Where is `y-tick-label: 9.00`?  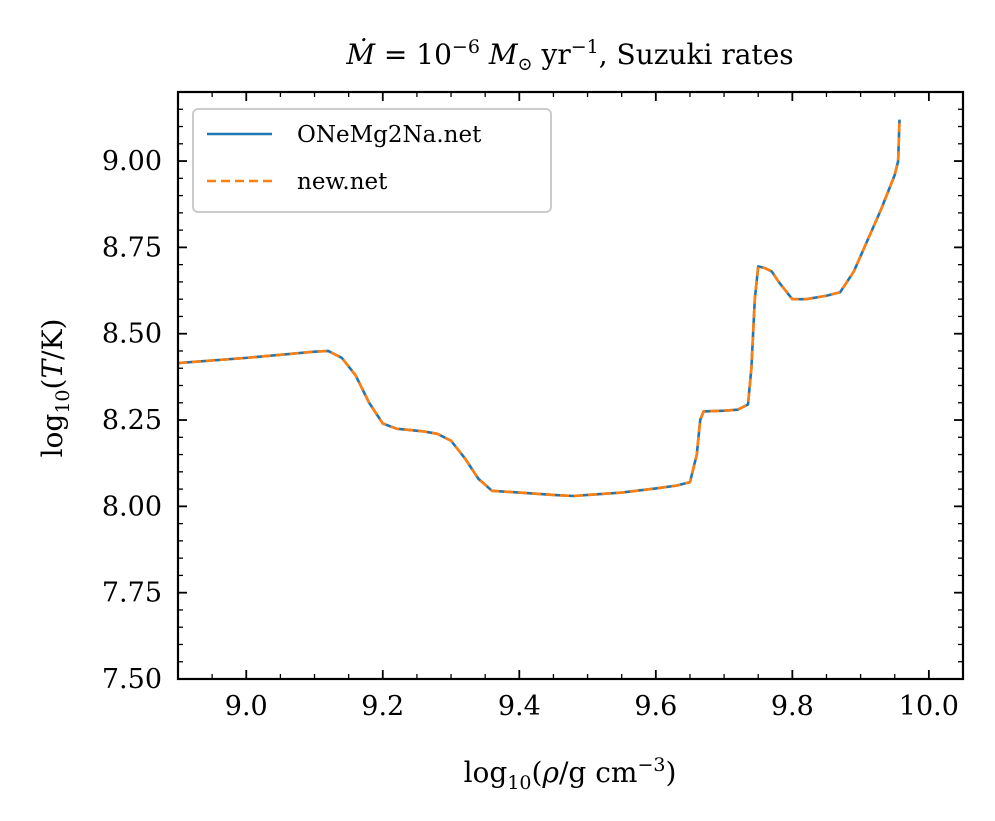 y-tick-label: 9.00 is located at coordinates (132, 161).